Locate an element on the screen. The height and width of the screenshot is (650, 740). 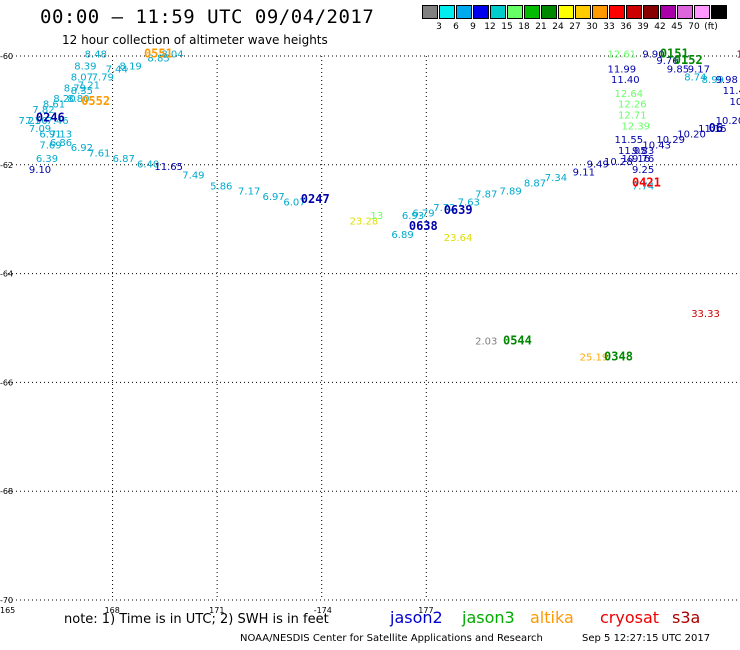
swh-value: 7.82 is located at coordinates (43, 110).